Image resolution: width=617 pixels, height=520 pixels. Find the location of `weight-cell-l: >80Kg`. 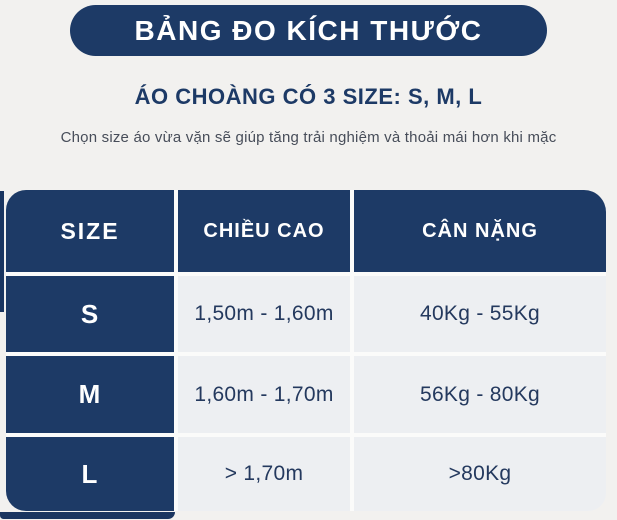

weight-cell-l: >80Kg is located at coordinates (480, 474).